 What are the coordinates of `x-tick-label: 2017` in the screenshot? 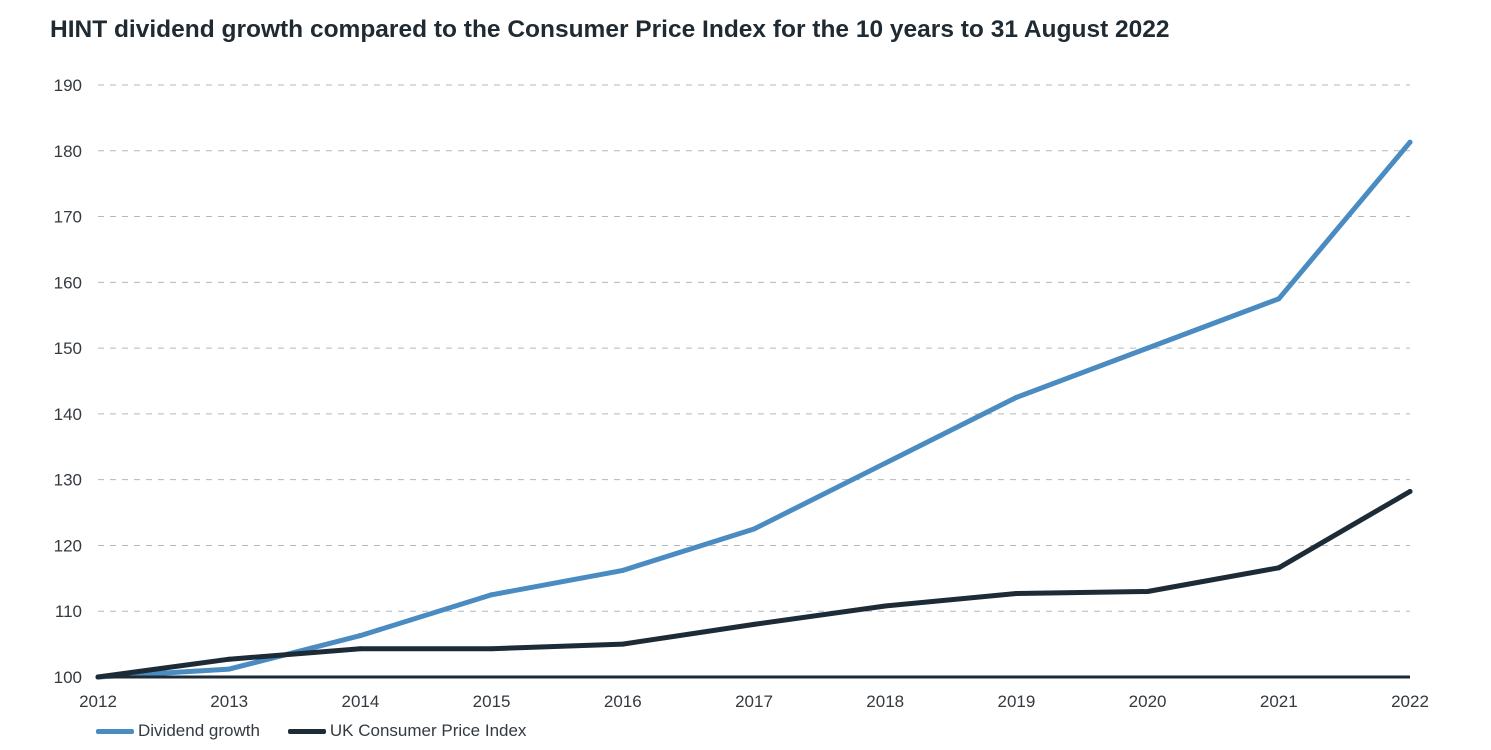 It's located at (754, 701).